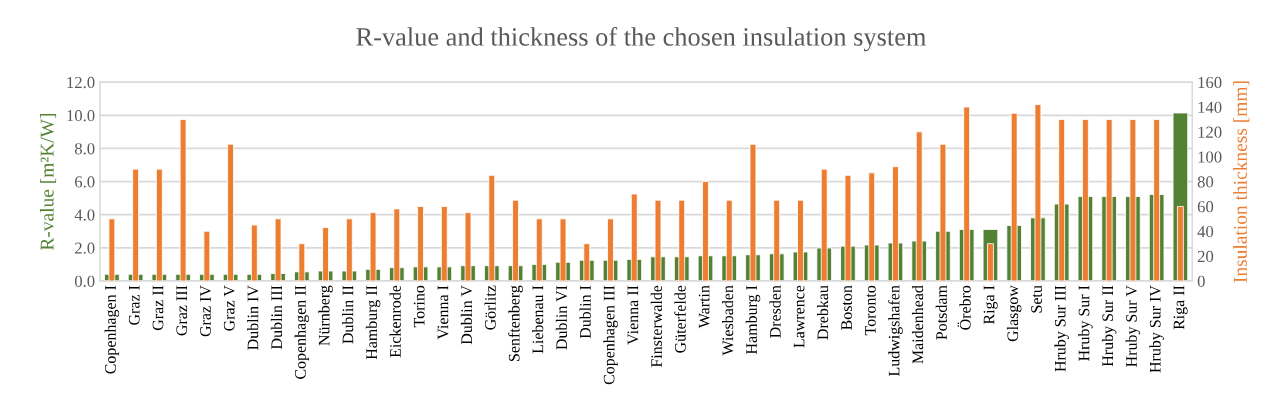 This screenshot has height=415, width=1282. Describe the element at coordinates (1036, 299) in the screenshot. I see `x-tick-label: Setu` at that location.